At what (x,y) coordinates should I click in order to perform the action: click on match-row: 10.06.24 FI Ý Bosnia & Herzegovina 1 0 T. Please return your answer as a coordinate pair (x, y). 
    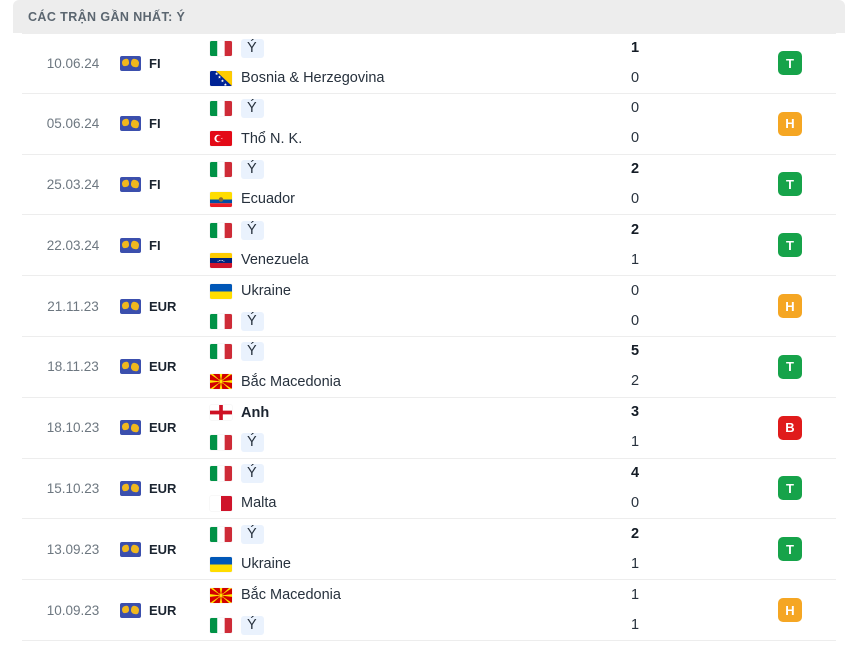
    Looking at the image, I should click on (429, 63).